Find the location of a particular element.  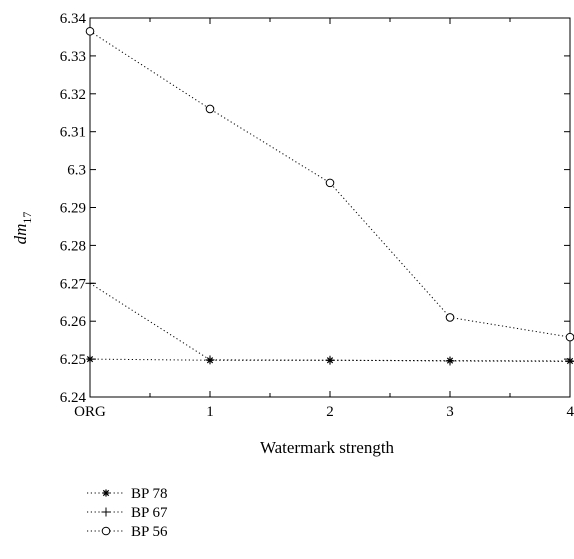

legend-label: BP 56 is located at coordinates (149, 532).